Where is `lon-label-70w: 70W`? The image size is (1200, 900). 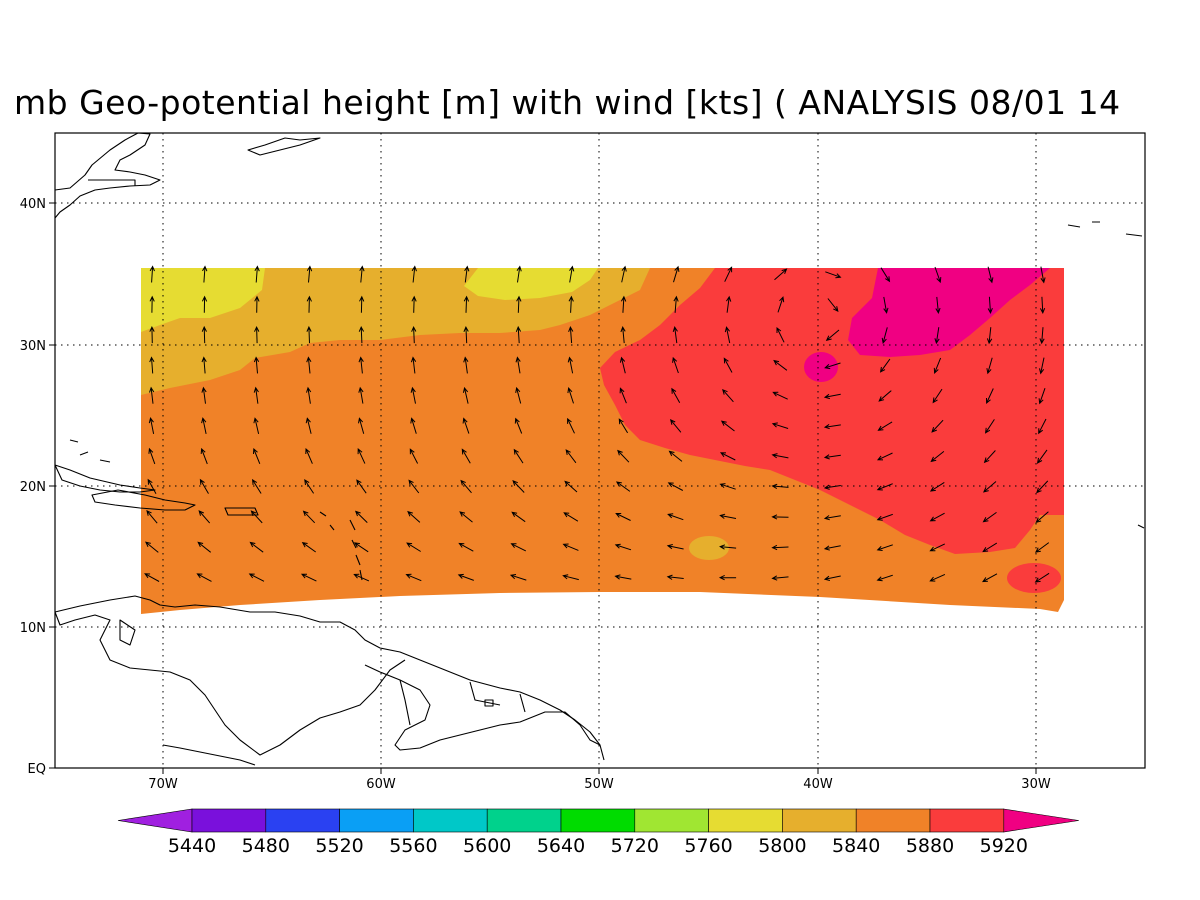 lon-label-70w: 70W is located at coordinates (163, 784).